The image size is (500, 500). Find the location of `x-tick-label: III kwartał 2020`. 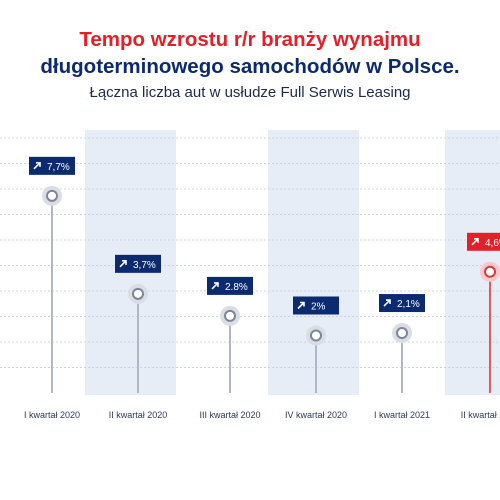

x-tick-label: III kwartał 2020 is located at coordinates (229, 415).